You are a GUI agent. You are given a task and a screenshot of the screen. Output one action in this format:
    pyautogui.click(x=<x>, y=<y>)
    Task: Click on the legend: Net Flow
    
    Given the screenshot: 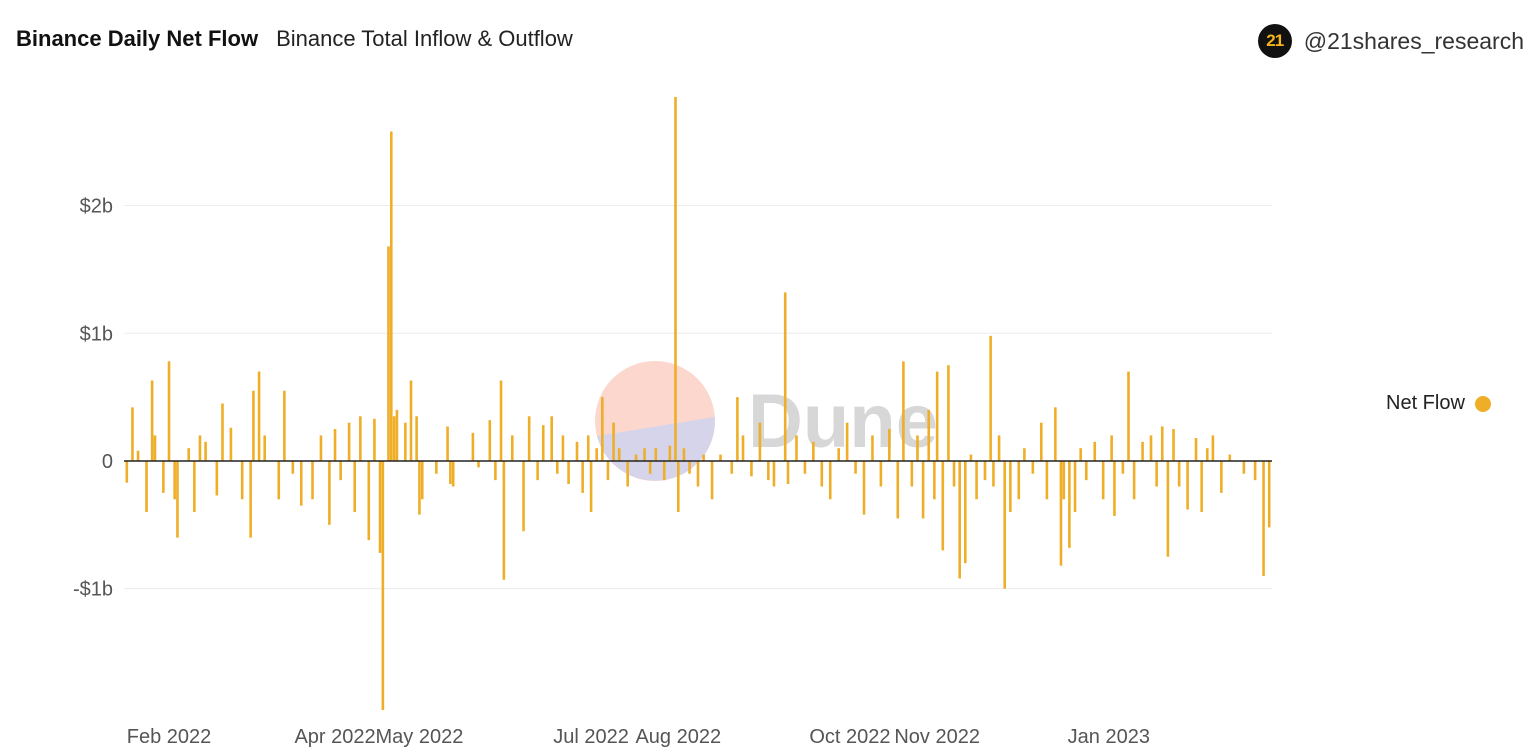 What is the action you would take?
    pyautogui.click(x=1438, y=403)
    